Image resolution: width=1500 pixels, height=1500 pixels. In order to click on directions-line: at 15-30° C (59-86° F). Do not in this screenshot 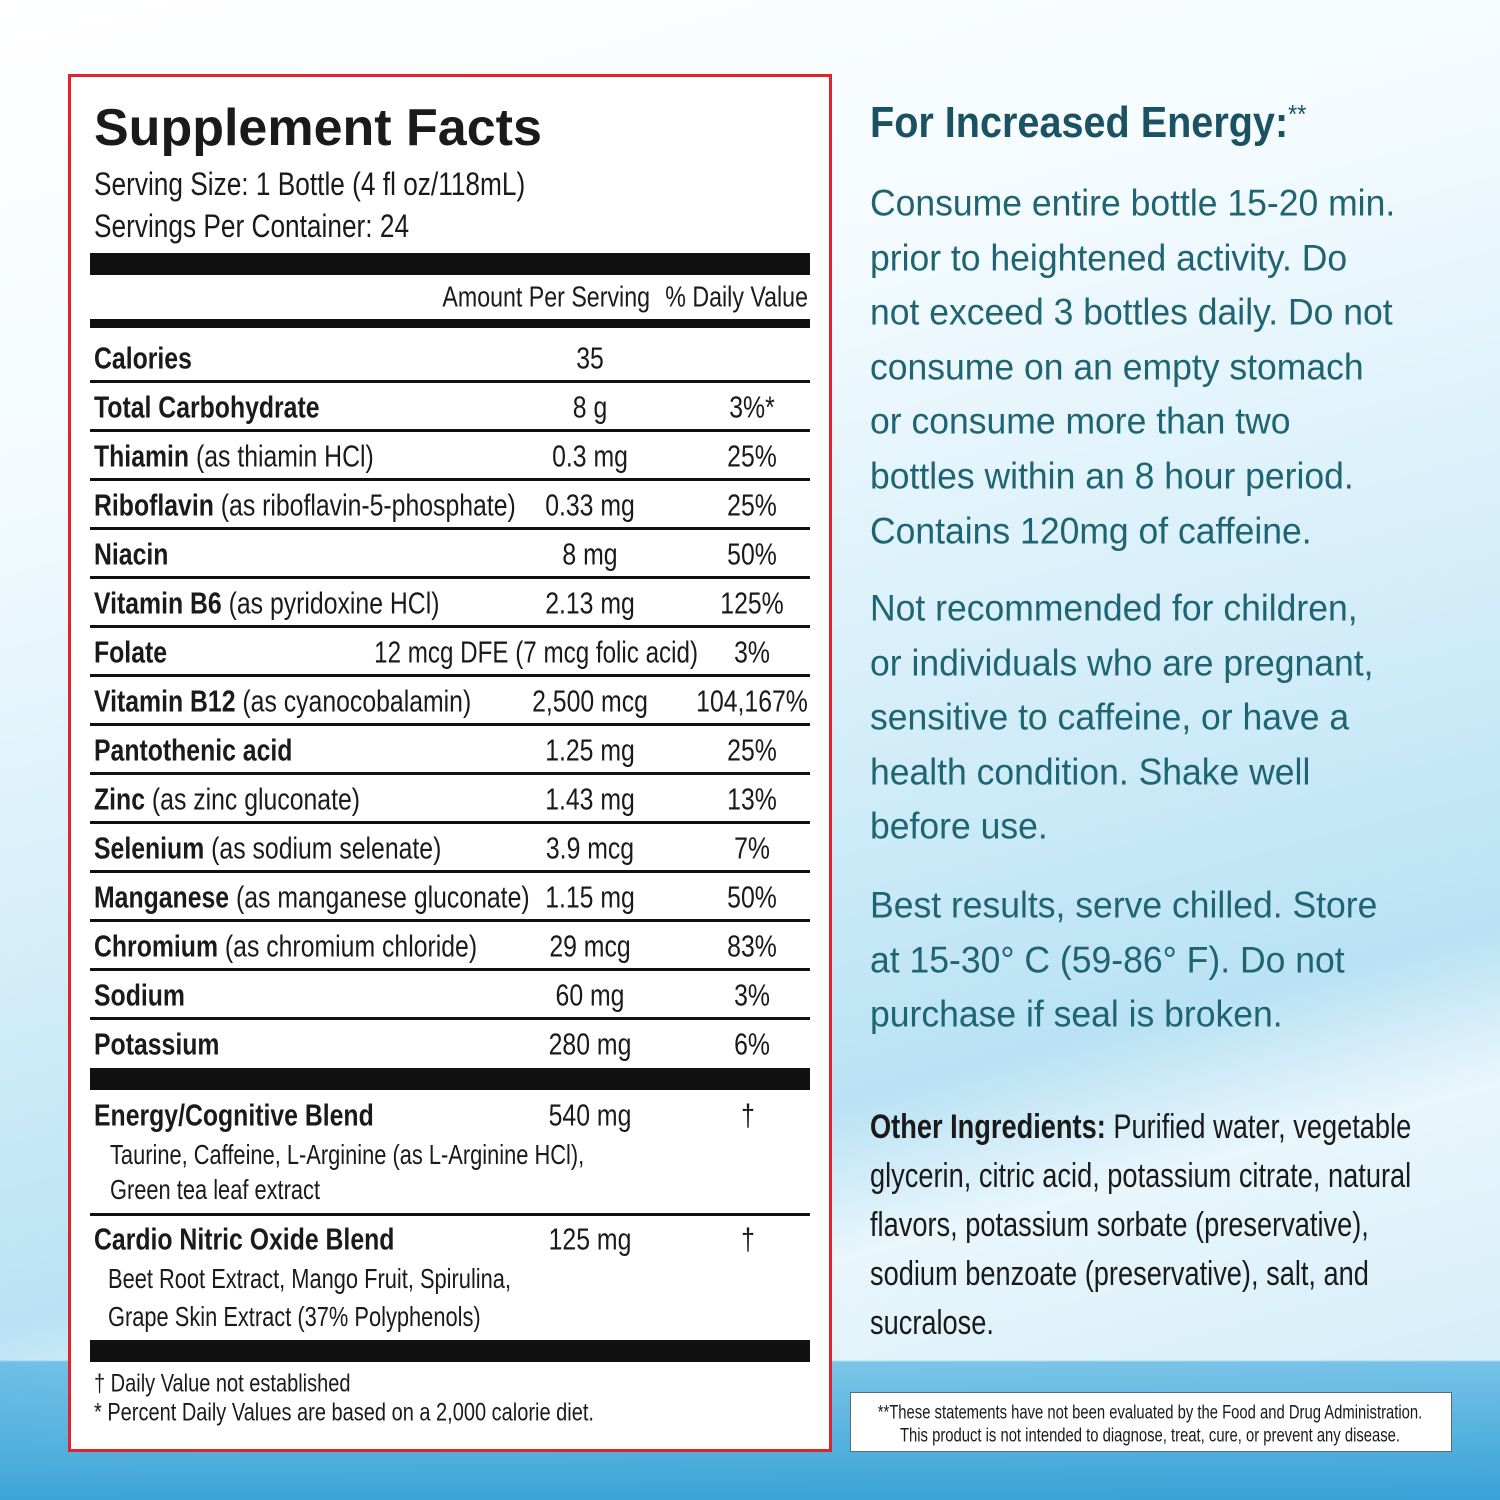, I will do `click(1107, 960)`.